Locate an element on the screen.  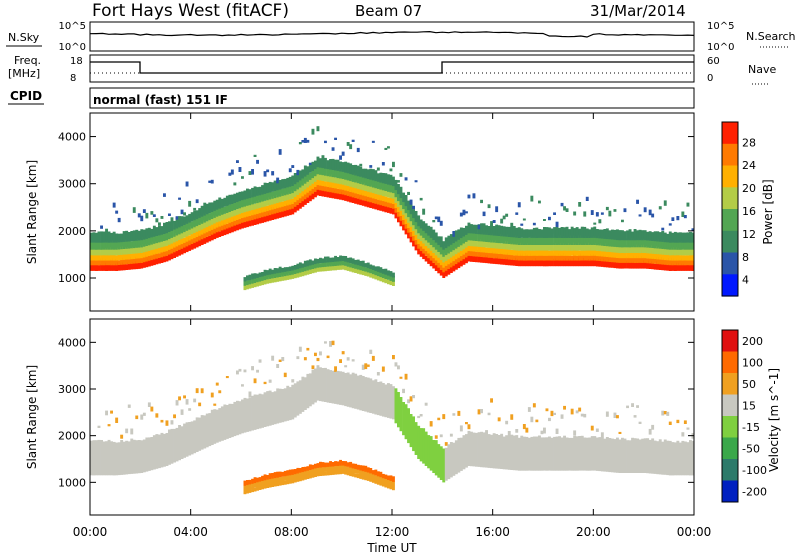
colorbar-tick-label: 16 is located at coordinates (749, 211).